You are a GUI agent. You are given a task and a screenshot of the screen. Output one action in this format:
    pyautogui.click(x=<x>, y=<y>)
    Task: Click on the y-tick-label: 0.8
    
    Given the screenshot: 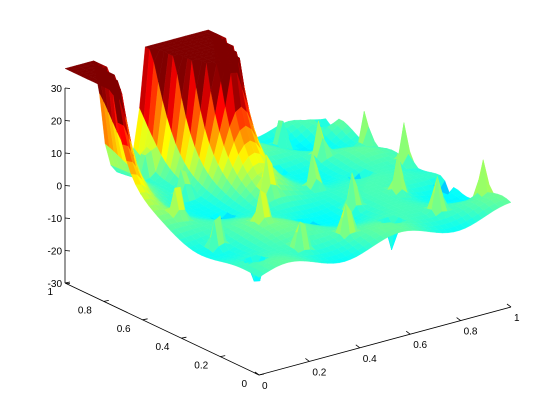 What is the action you would take?
    pyautogui.click(x=85, y=310)
    